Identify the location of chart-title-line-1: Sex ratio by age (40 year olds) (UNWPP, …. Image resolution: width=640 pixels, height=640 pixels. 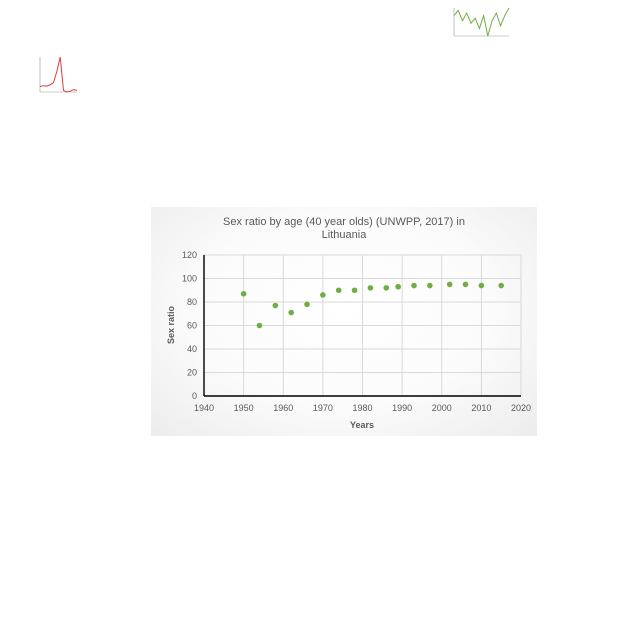
(344, 222).